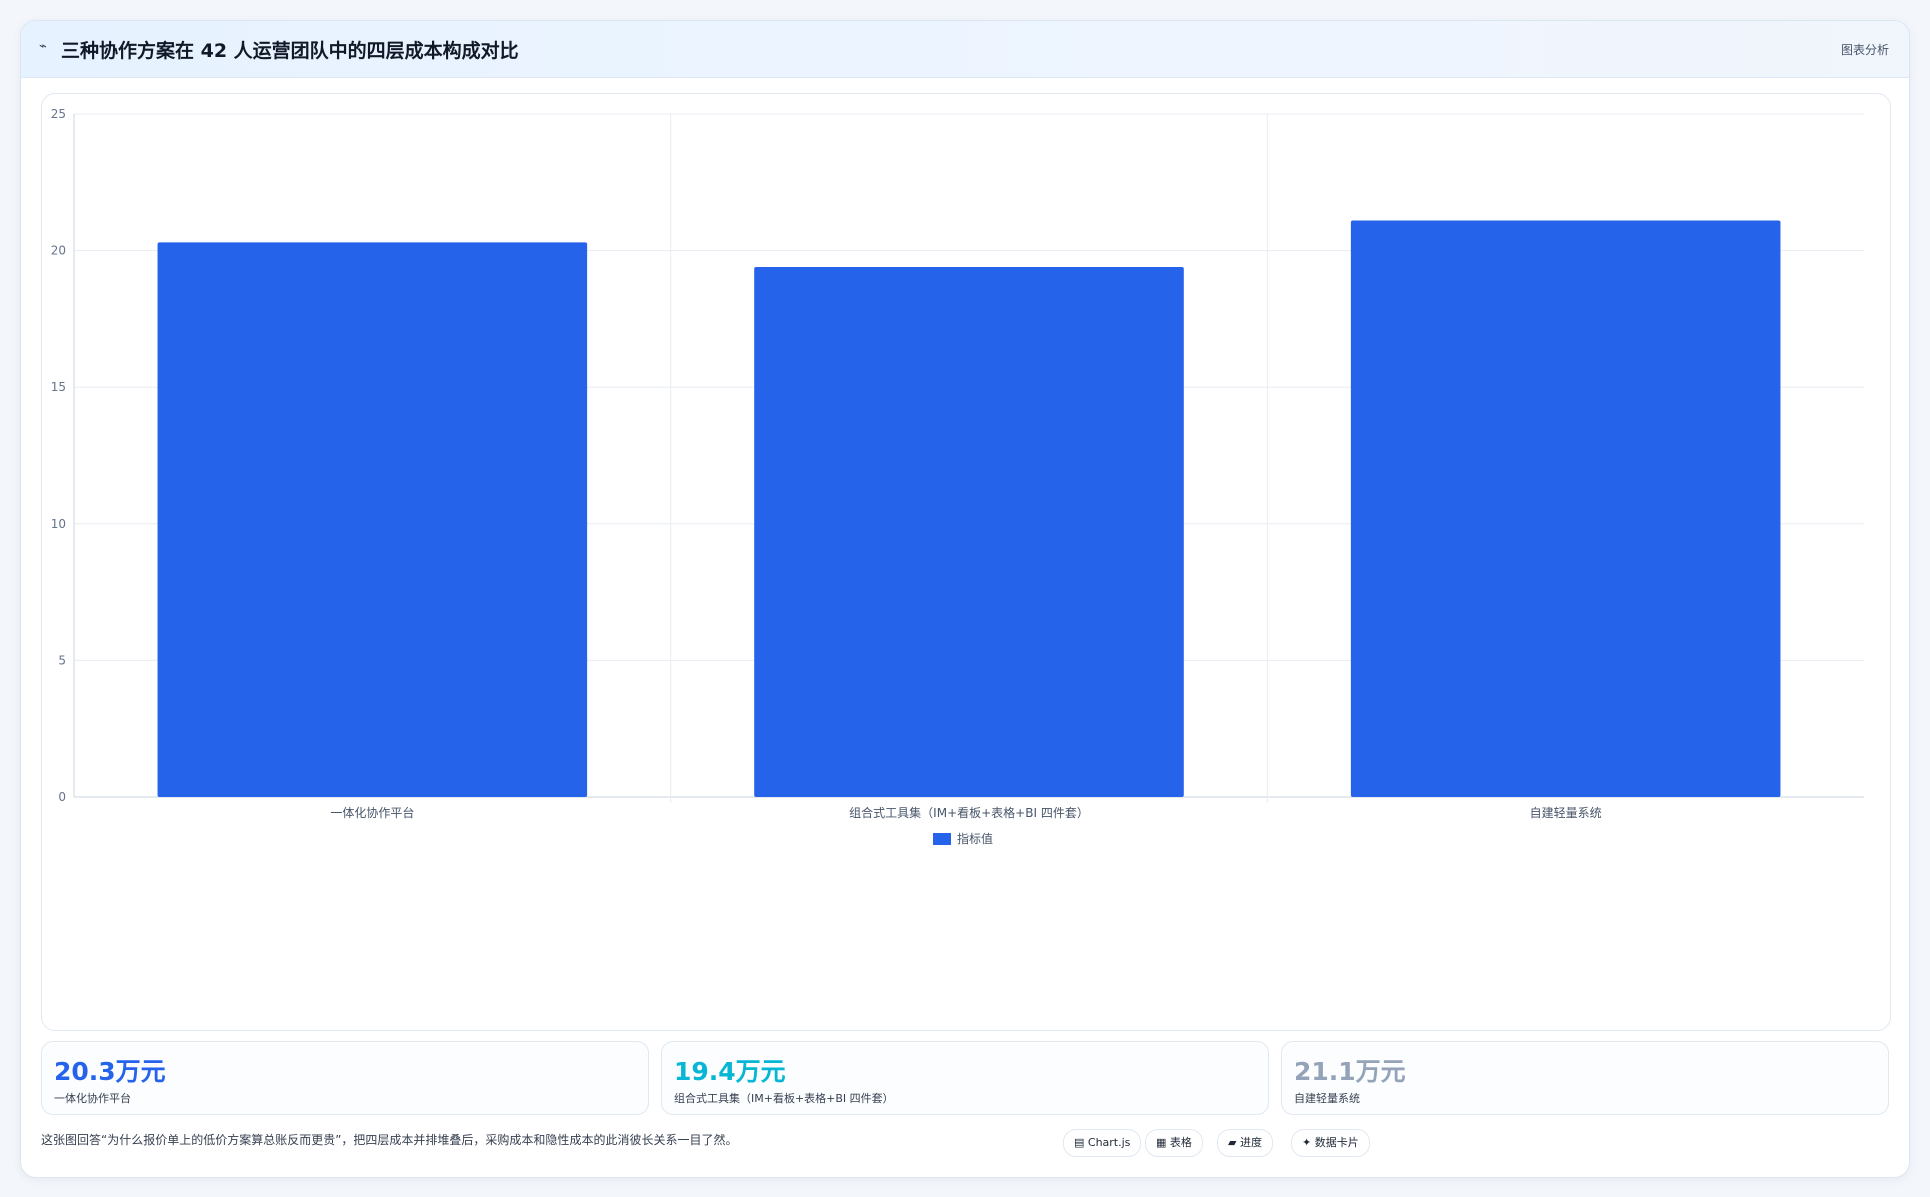 This screenshot has width=1930, height=1197. Describe the element at coordinates (62, 797) in the screenshot. I see `y-tick-label: 0` at that location.